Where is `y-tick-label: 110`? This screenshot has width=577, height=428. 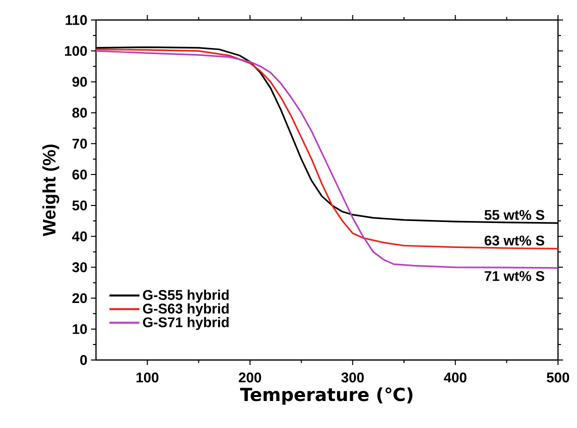
y-tick-label: 110 is located at coordinates (76, 20).